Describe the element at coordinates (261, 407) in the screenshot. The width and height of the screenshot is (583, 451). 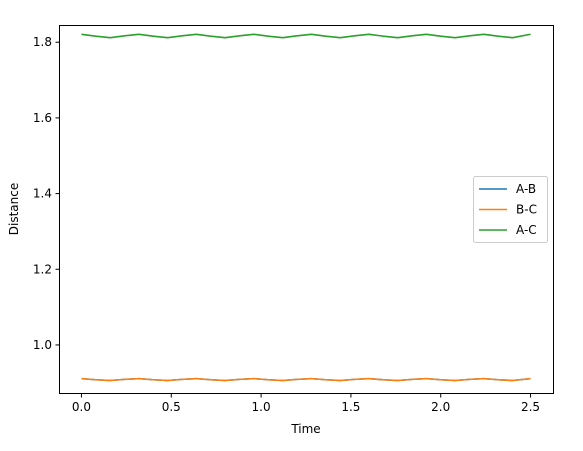
I see `x-tick-label: 1.0` at that location.